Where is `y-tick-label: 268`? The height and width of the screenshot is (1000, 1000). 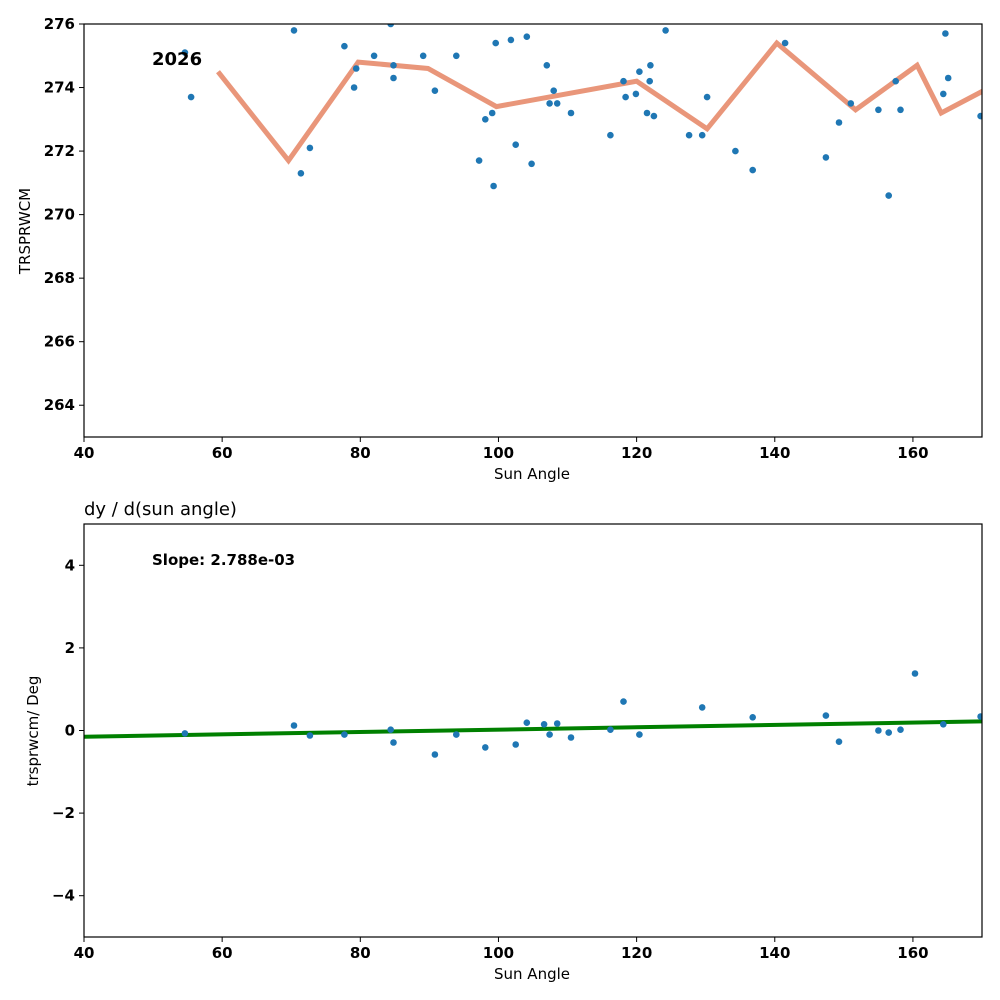 y-tick-label: 268 is located at coordinates (59, 278).